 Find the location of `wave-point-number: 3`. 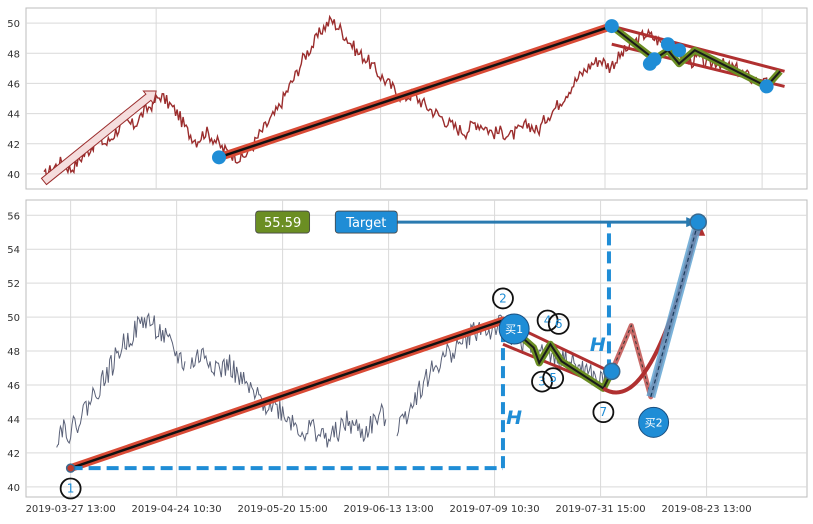

wave-point-number: 3 is located at coordinates (542, 382).